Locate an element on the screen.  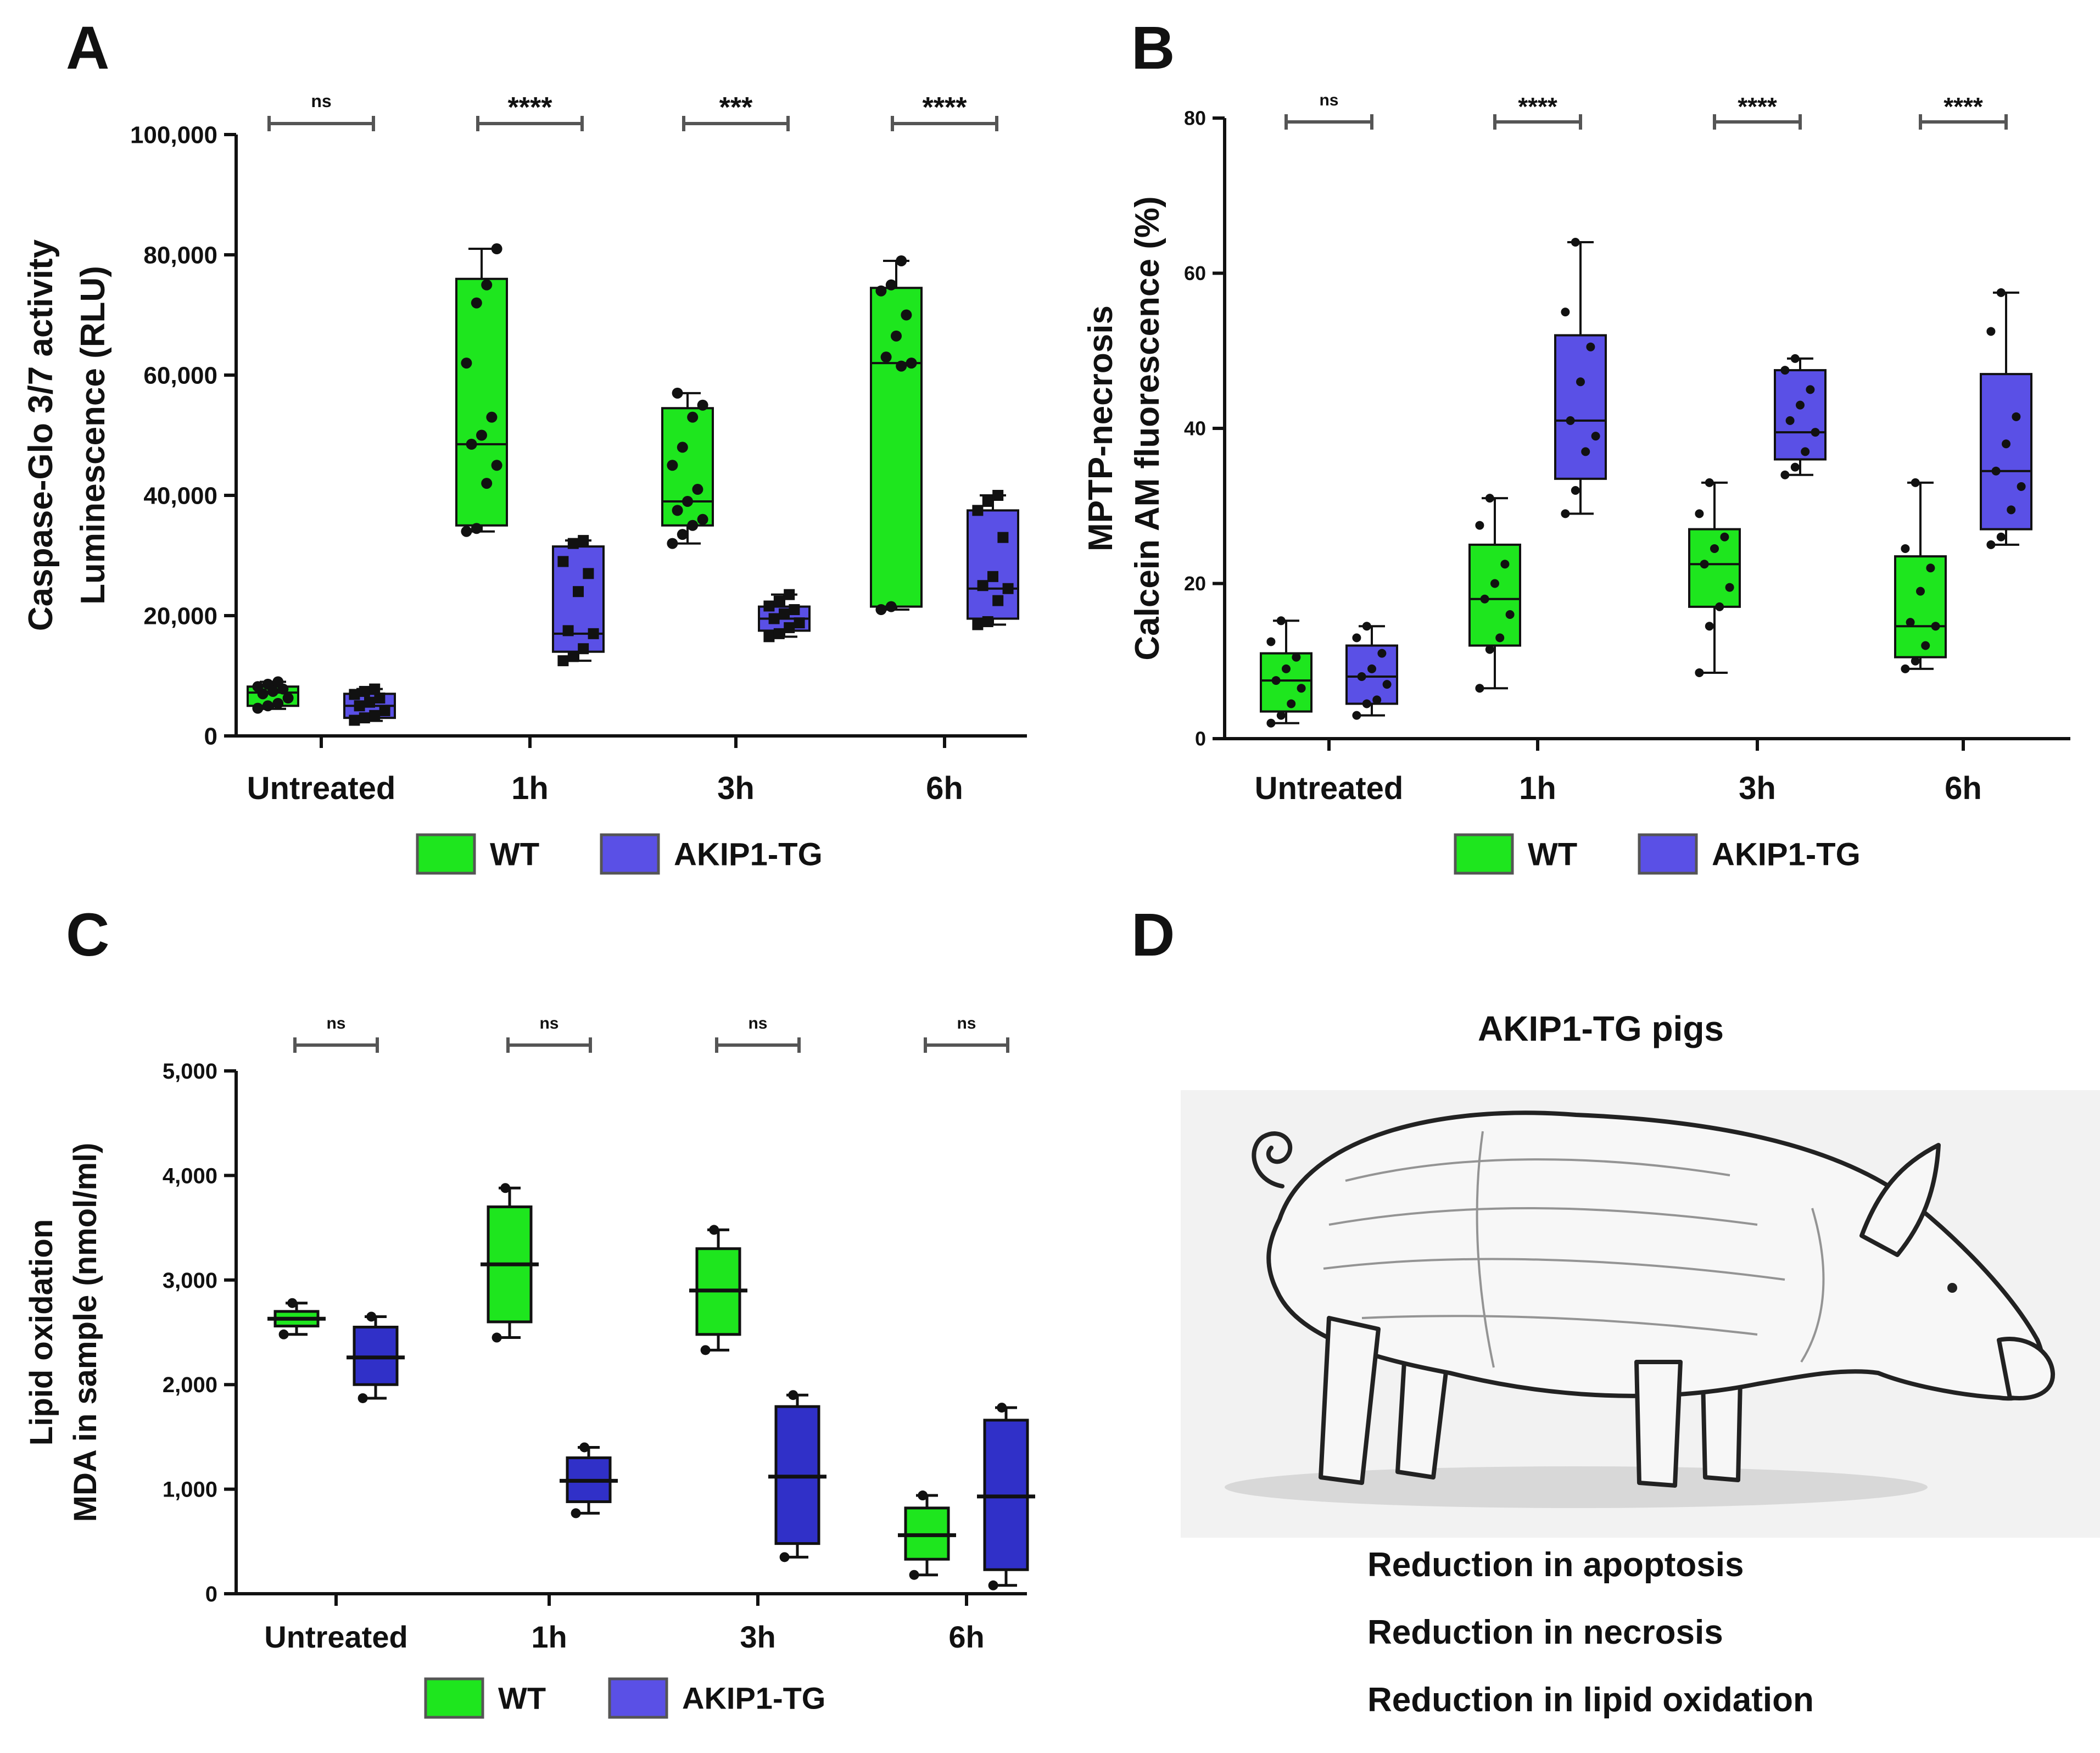
y-tick-label: 0 is located at coordinates (210, 736).